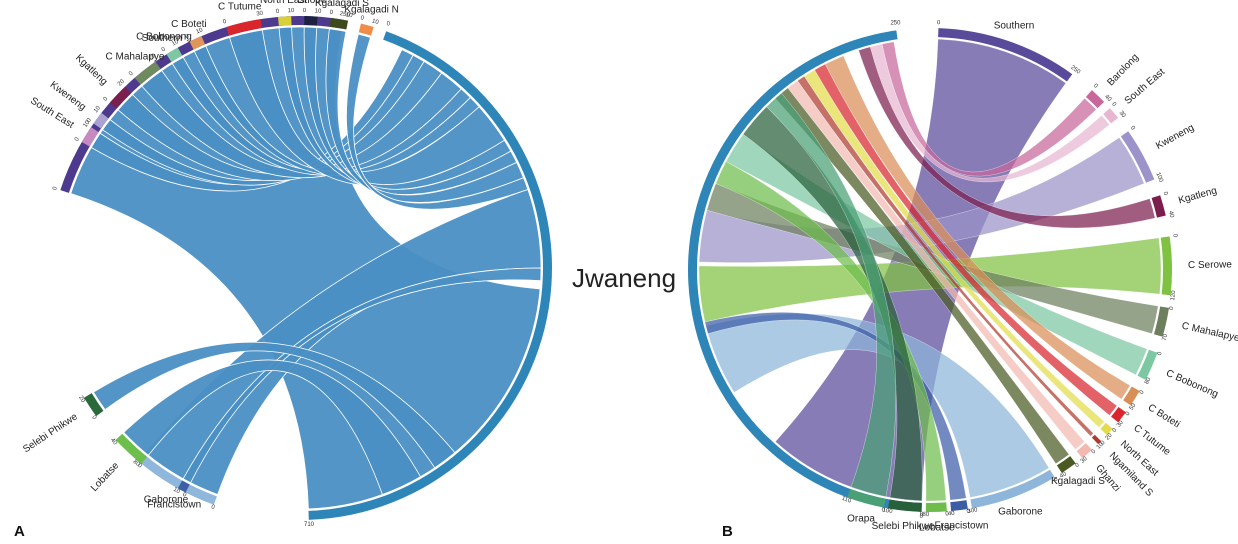  Describe the element at coordinates (437, 121) in the screenshot. I see `ribbon-kgalagadi-n` at that location.